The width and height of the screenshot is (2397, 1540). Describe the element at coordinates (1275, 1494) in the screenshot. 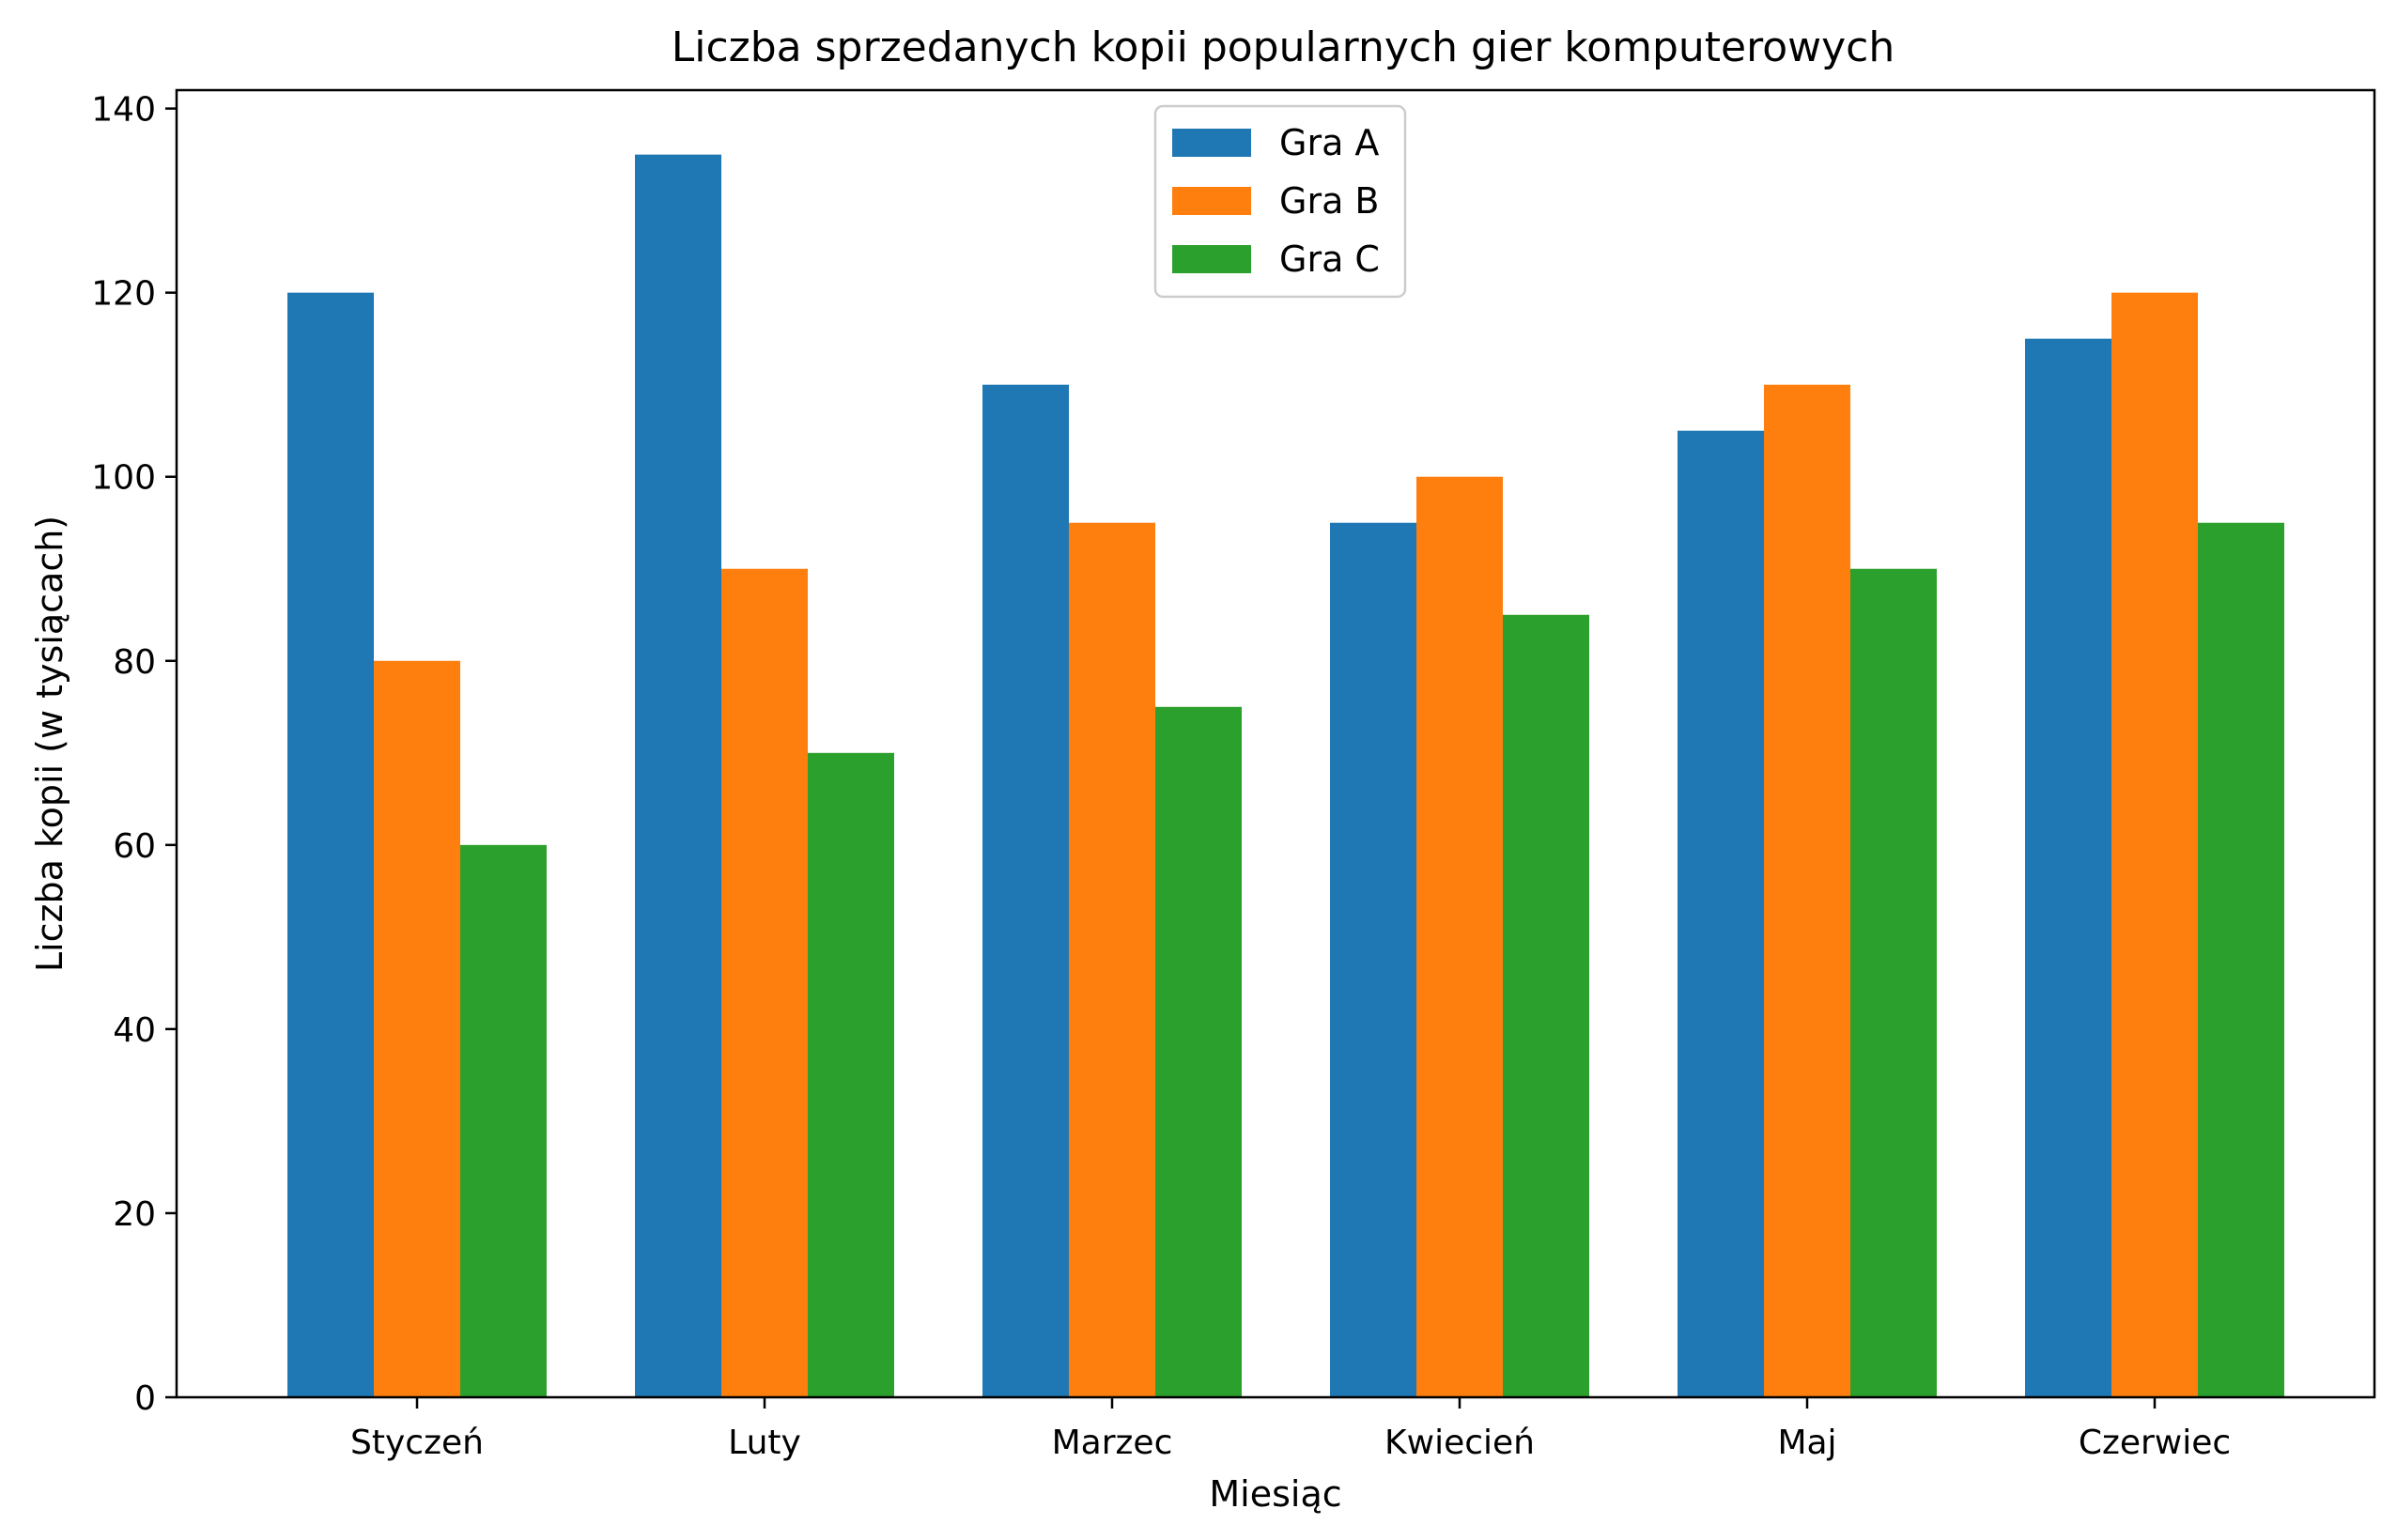

I see `x-axis-label: Miesiąc` at that location.